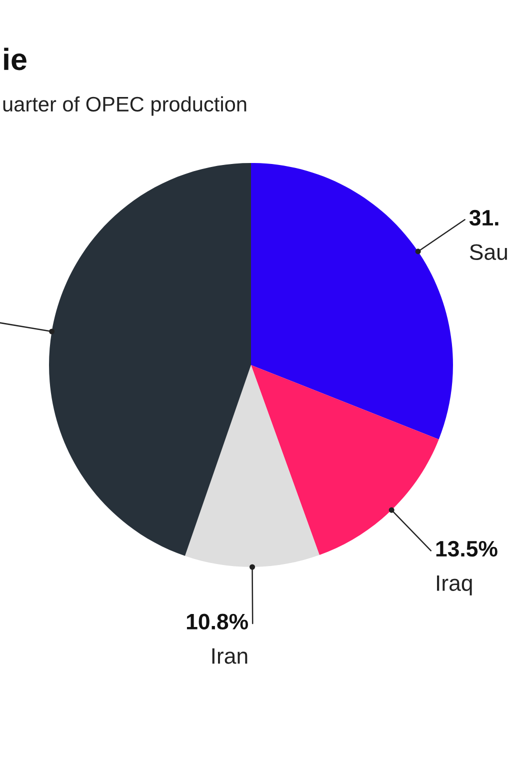 The image size is (530, 776). I want to click on data-label: 13.5%, so click(467, 548).